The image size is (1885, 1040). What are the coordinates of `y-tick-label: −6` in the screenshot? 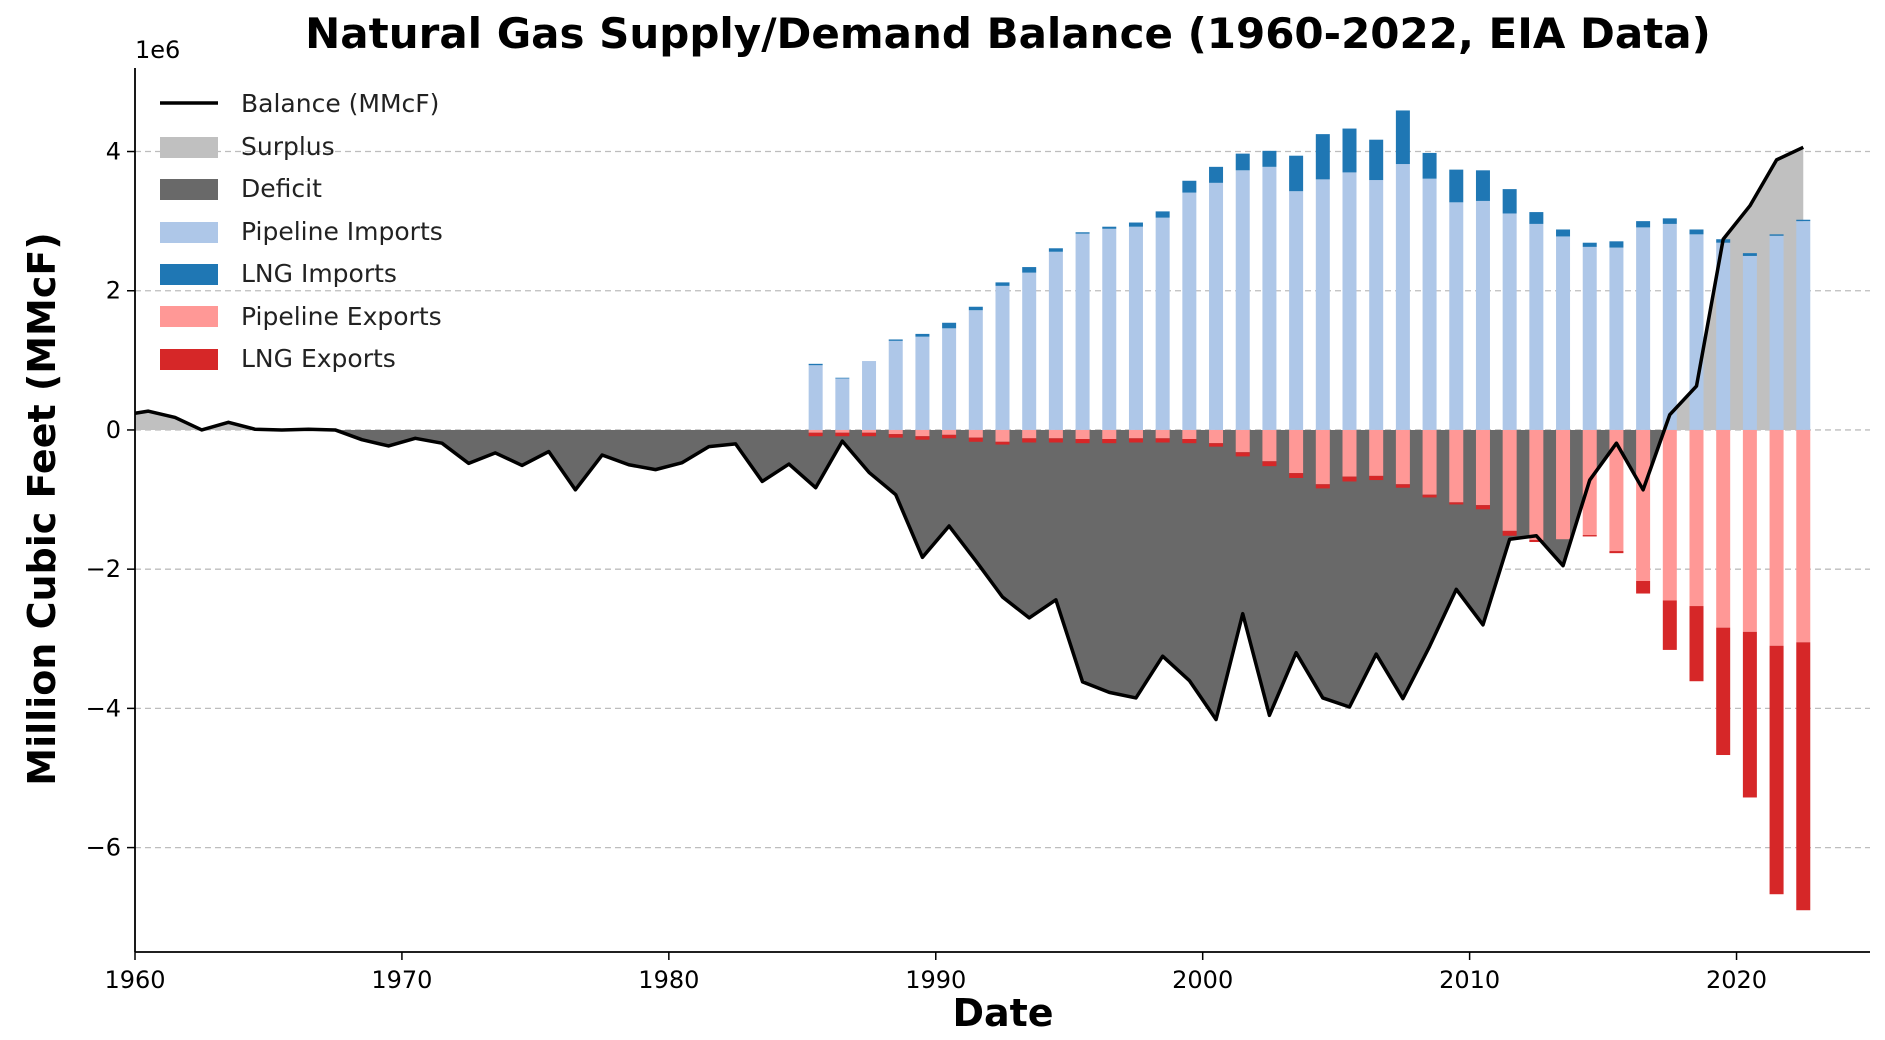 It's located at (103, 848).